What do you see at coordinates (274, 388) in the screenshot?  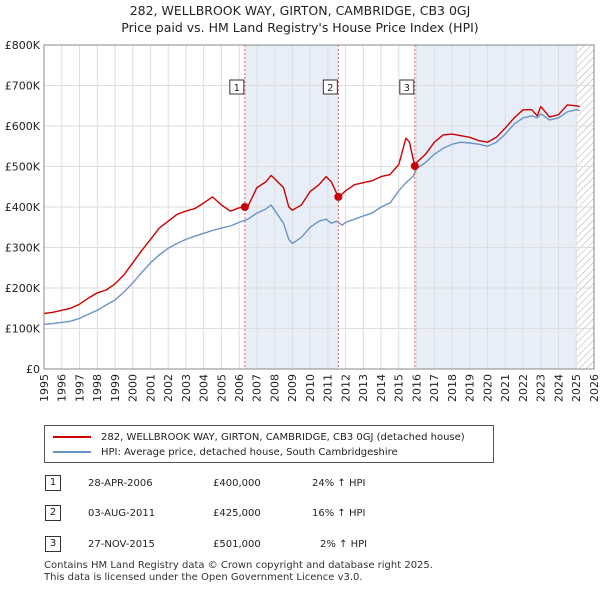 I see `x-tick-label: 2008` at bounding box center [274, 388].